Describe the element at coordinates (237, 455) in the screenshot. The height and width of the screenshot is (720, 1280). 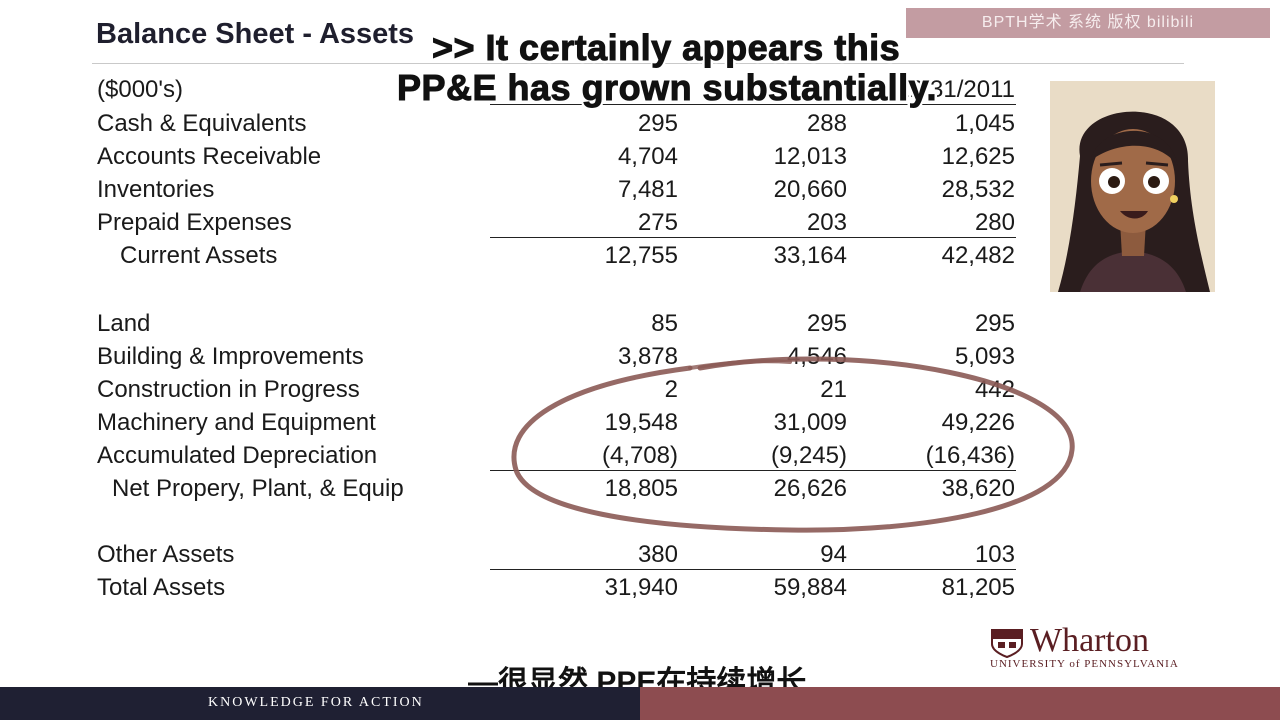
I see `row-label: Accumulated Depreciation` at that location.